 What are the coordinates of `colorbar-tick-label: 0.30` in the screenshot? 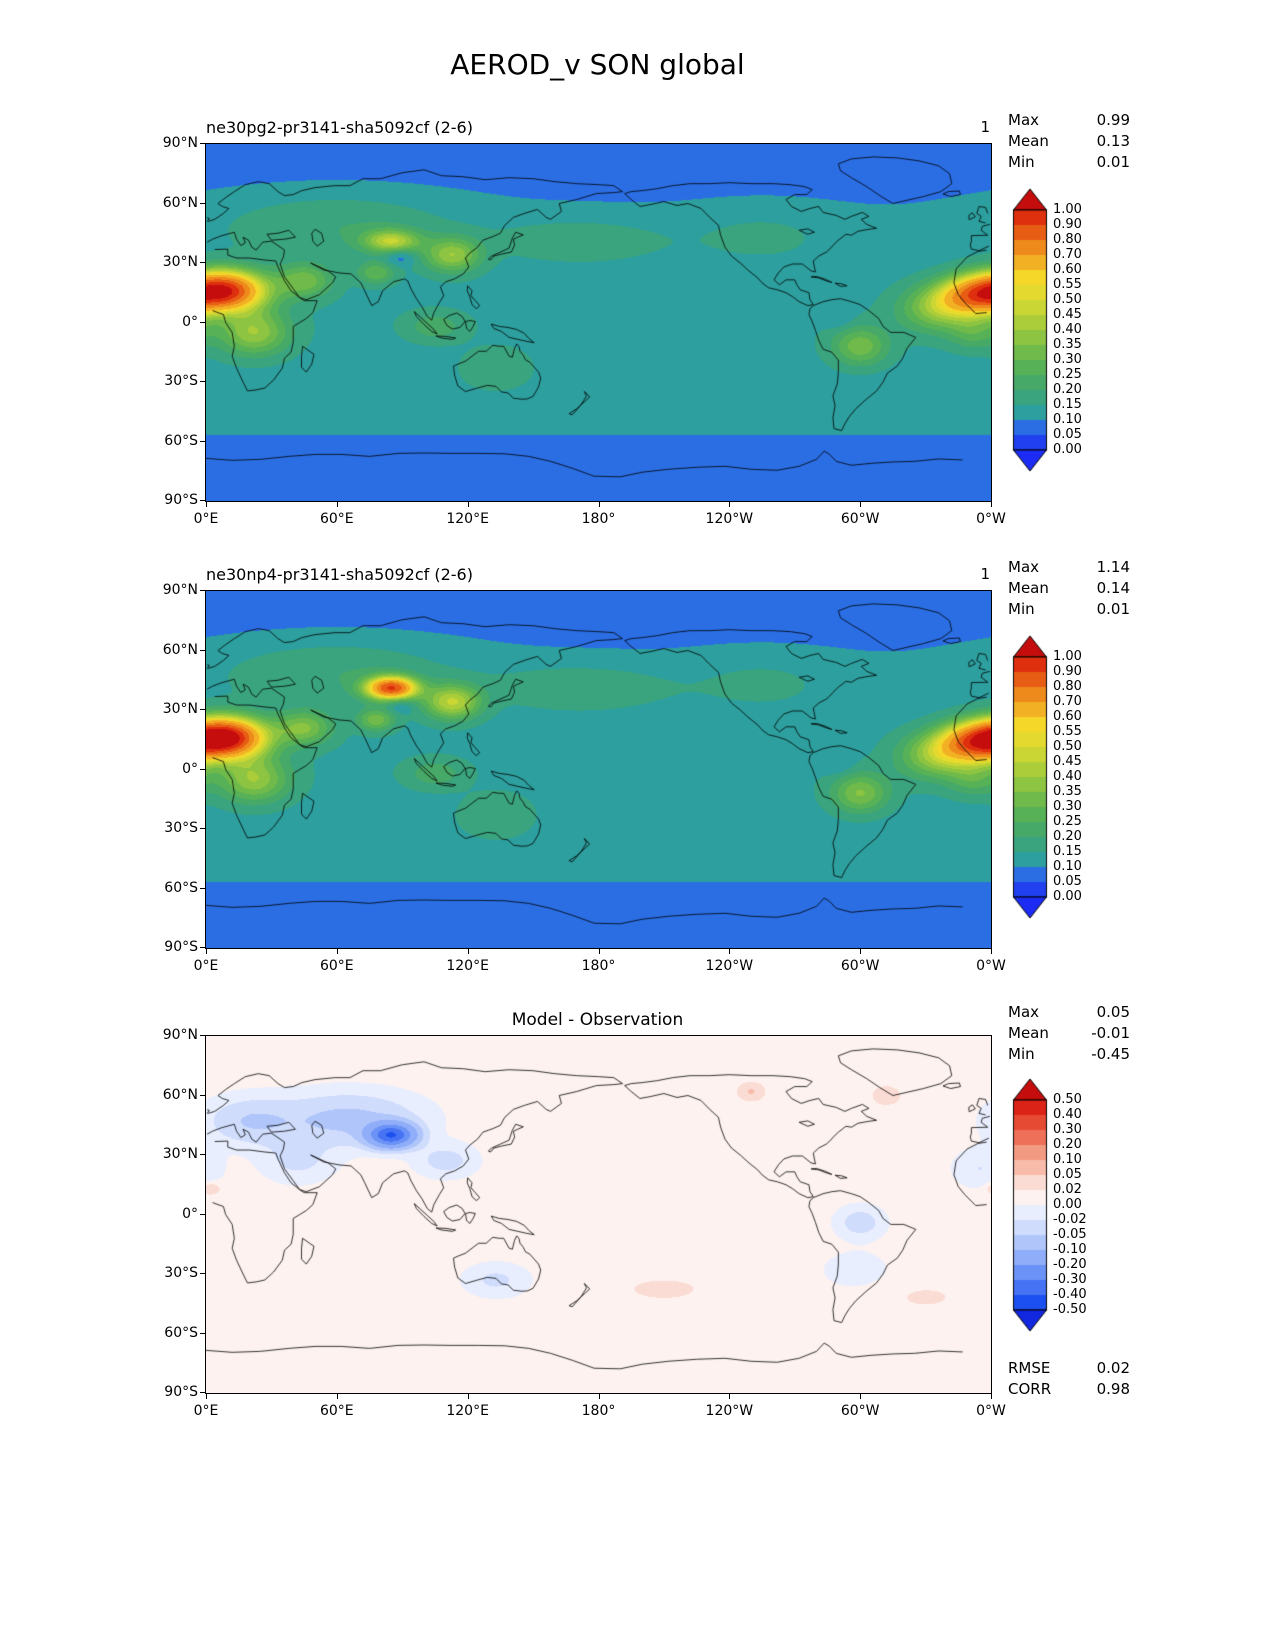 It's located at (1067, 806).